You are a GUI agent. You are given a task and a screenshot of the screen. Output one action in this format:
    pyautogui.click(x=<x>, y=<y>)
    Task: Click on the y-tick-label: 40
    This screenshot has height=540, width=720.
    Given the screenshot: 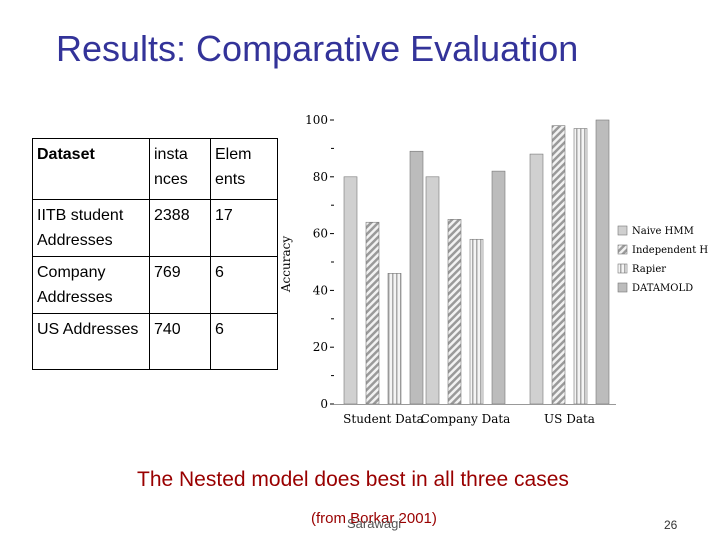 What is the action you would take?
    pyautogui.click(x=320, y=290)
    